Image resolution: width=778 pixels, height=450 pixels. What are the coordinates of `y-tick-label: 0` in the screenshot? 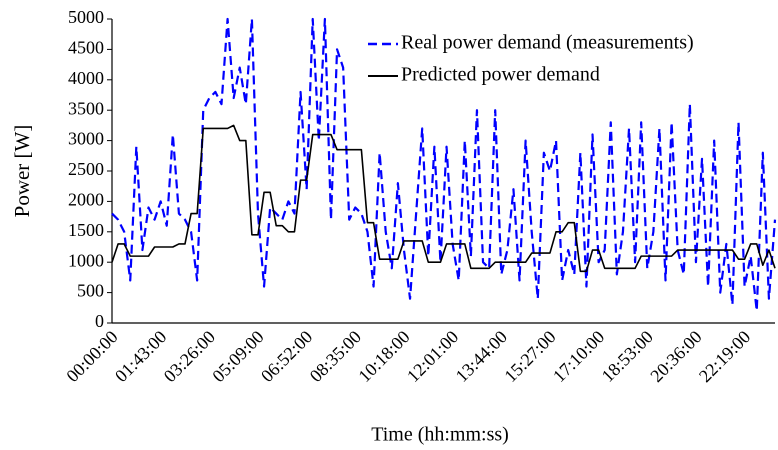 It's located at (99, 321).